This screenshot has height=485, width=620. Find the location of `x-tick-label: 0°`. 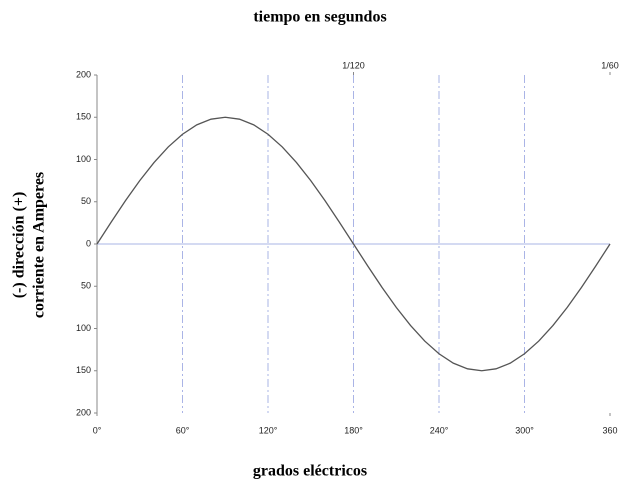

x-tick-label: 0° is located at coordinates (97, 430).